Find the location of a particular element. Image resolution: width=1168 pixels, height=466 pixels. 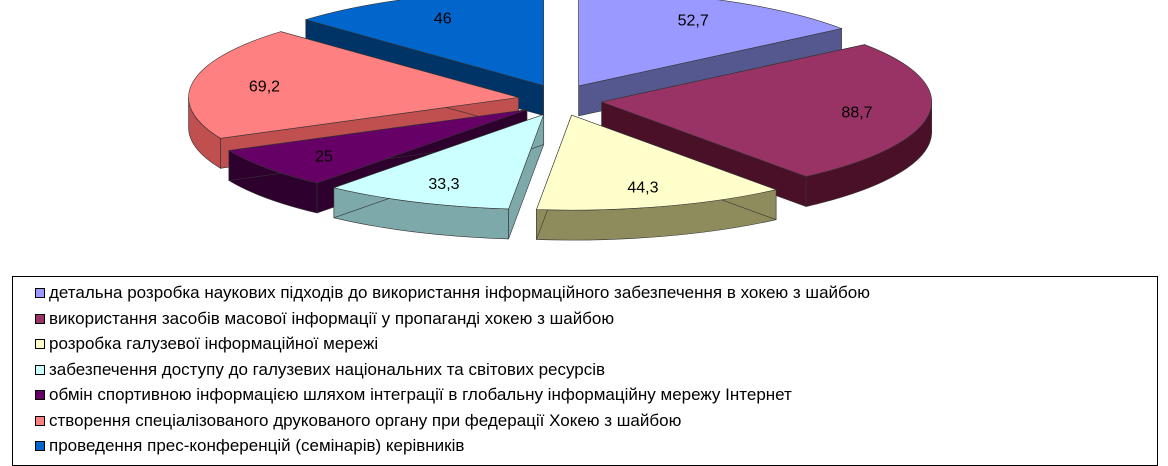

data-label-7: 46 is located at coordinates (443, 18).